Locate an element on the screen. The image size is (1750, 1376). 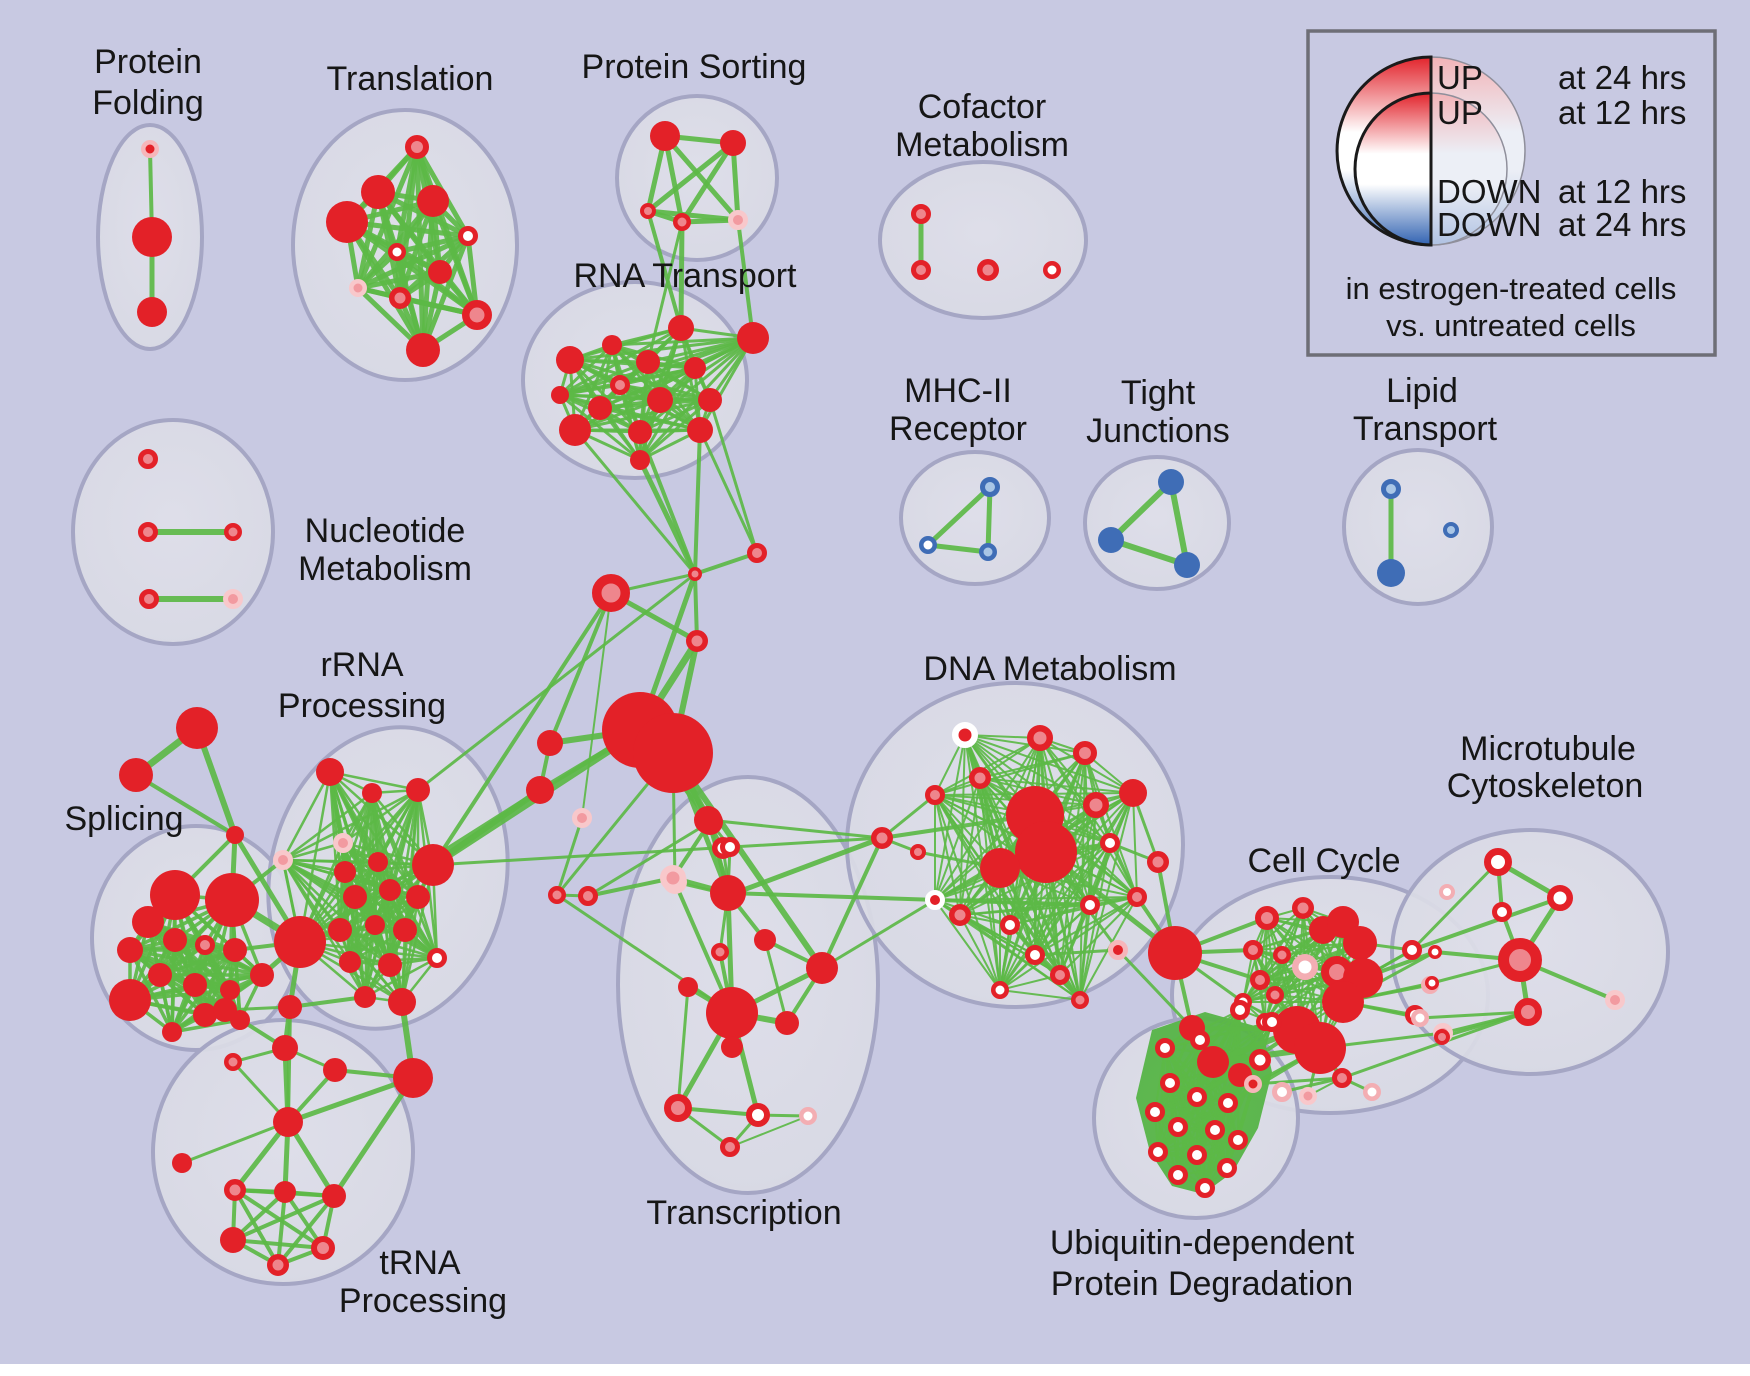
cluster-label-trna-processing-line0: tRNA is located at coordinates (420, 1263).